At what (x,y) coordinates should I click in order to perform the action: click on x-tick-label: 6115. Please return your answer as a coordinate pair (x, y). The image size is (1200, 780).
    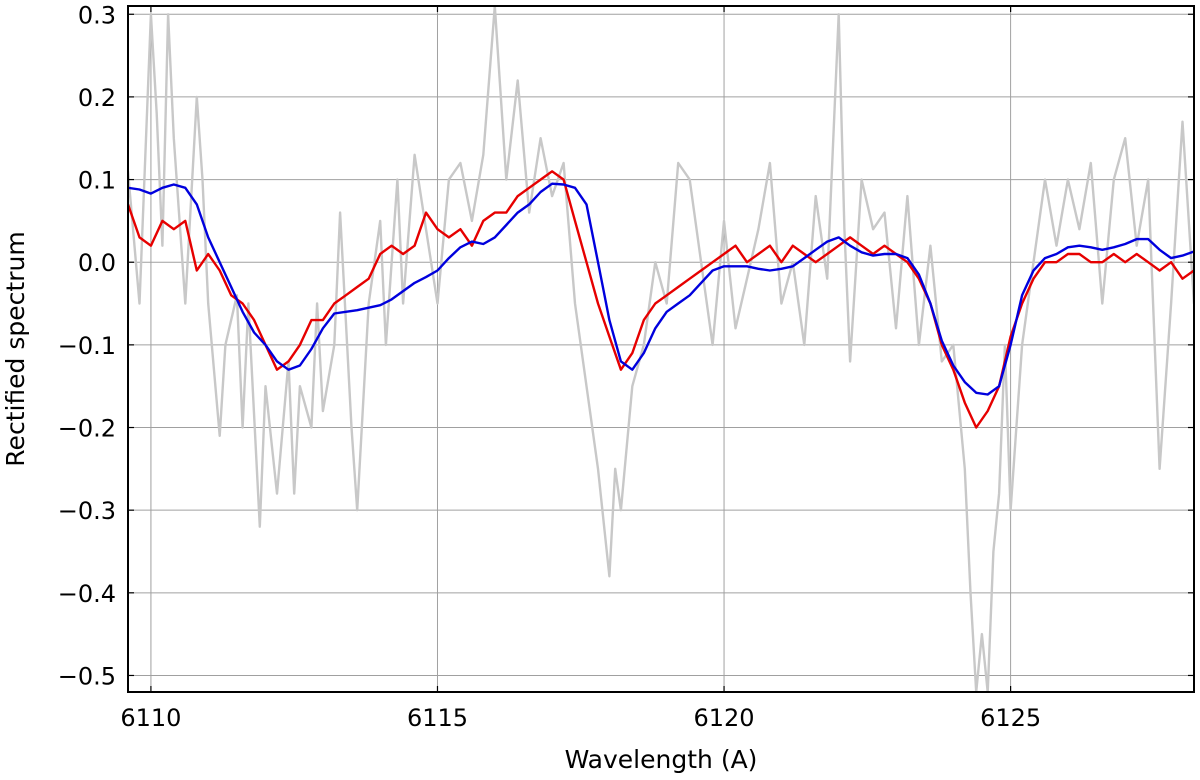
    Looking at the image, I should click on (437, 718).